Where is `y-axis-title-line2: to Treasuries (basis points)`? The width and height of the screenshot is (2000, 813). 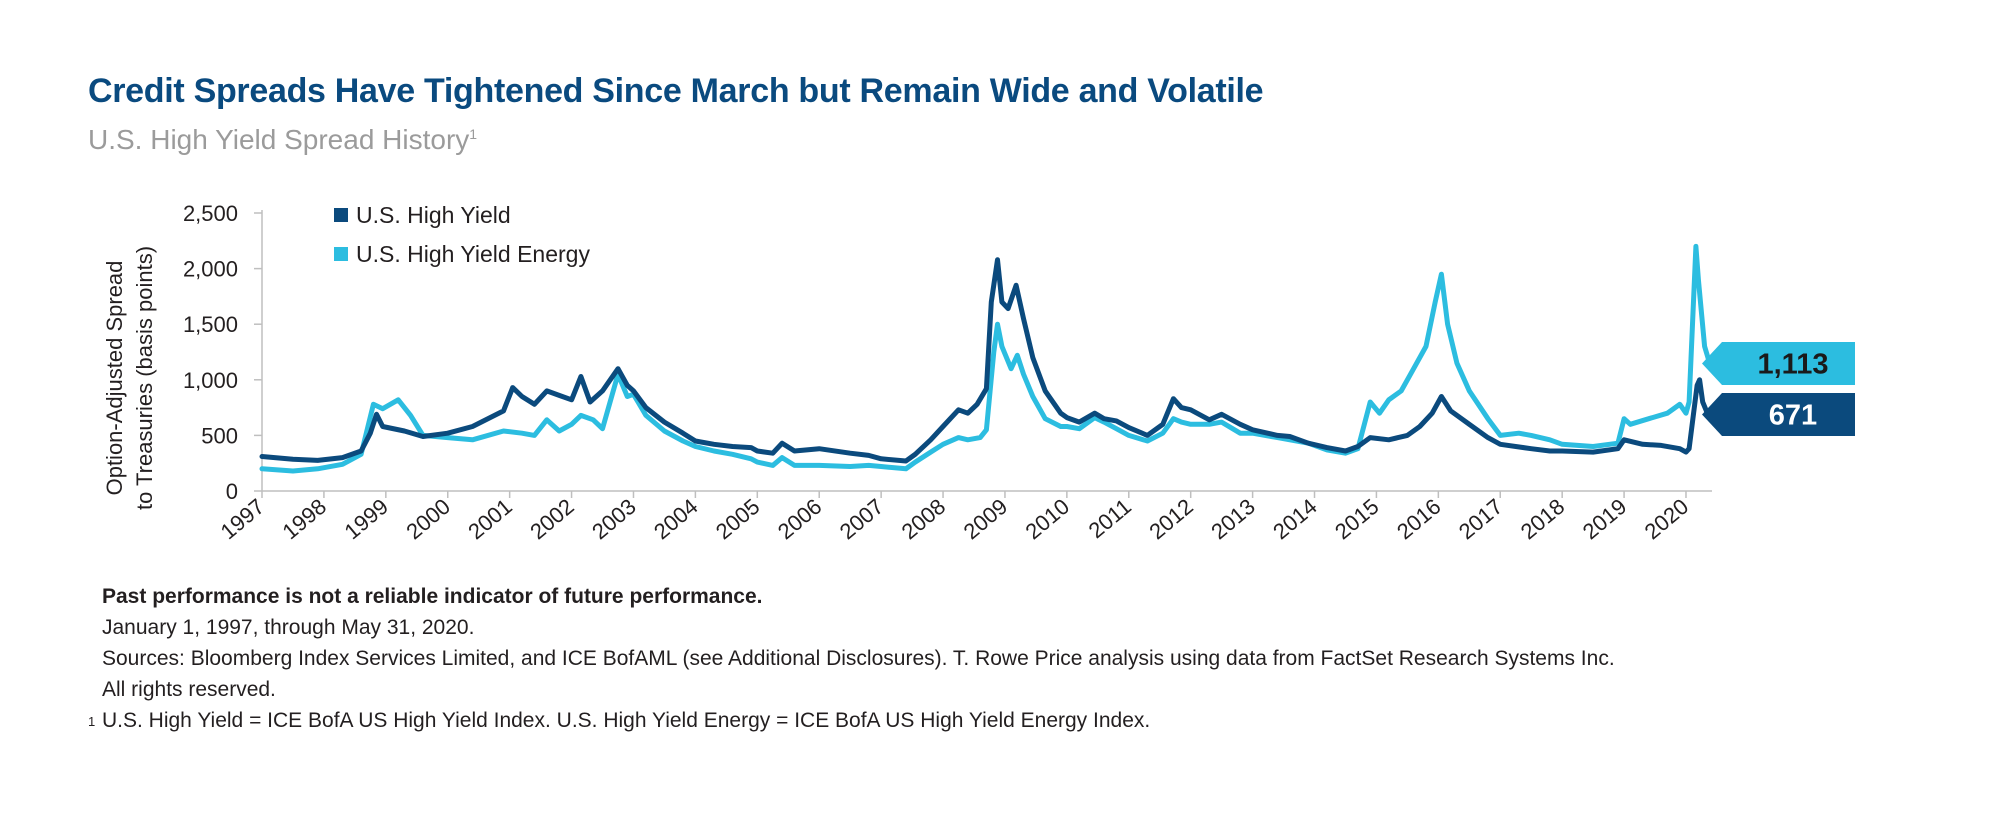 y-axis-title-line2: to Treasuries (basis points) is located at coordinates (144, 378).